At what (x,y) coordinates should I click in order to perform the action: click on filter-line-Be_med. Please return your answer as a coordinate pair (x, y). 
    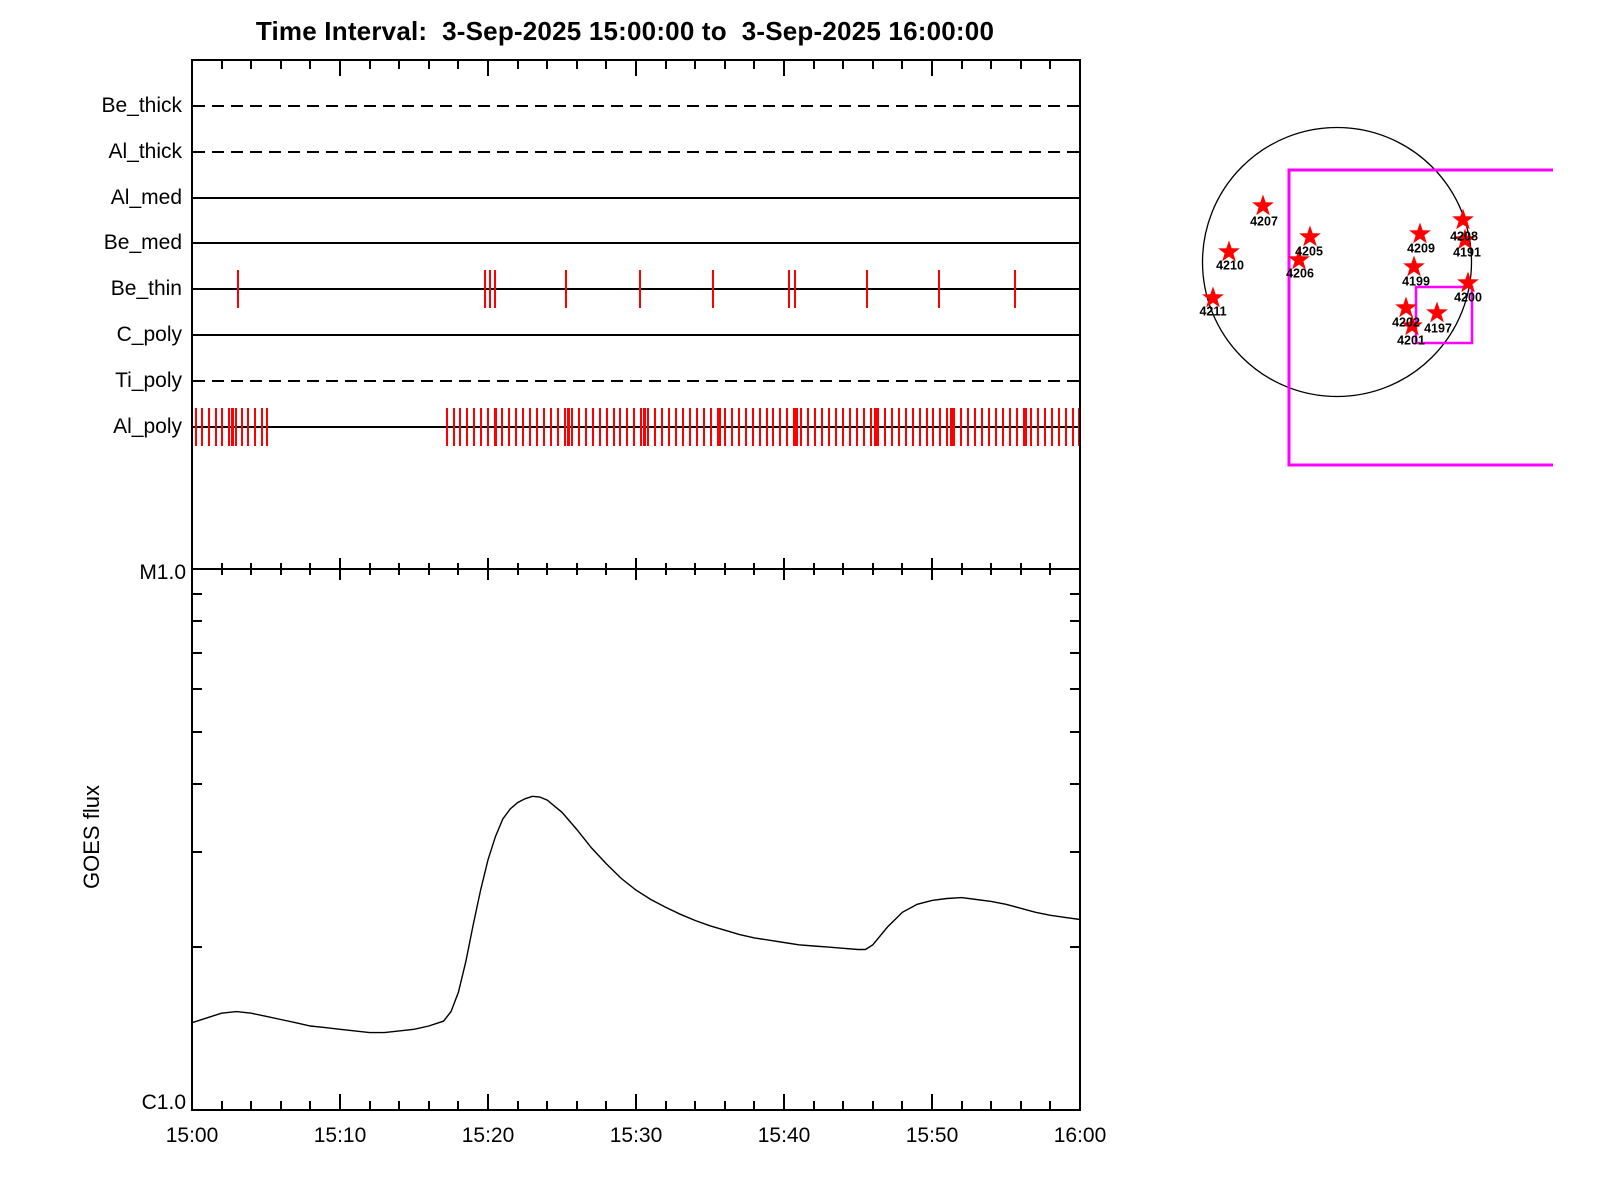
    Looking at the image, I should click on (636, 243).